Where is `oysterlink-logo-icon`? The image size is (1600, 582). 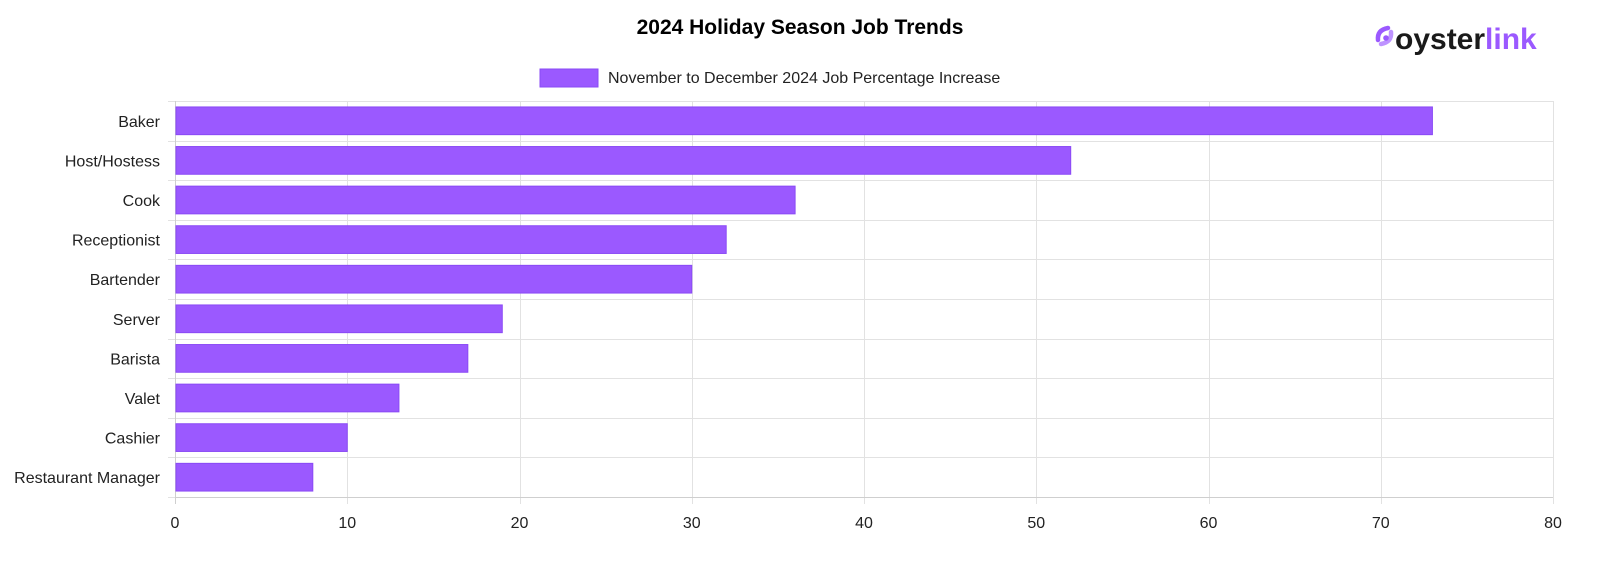 oysterlink-logo-icon is located at coordinates (1384, 36).